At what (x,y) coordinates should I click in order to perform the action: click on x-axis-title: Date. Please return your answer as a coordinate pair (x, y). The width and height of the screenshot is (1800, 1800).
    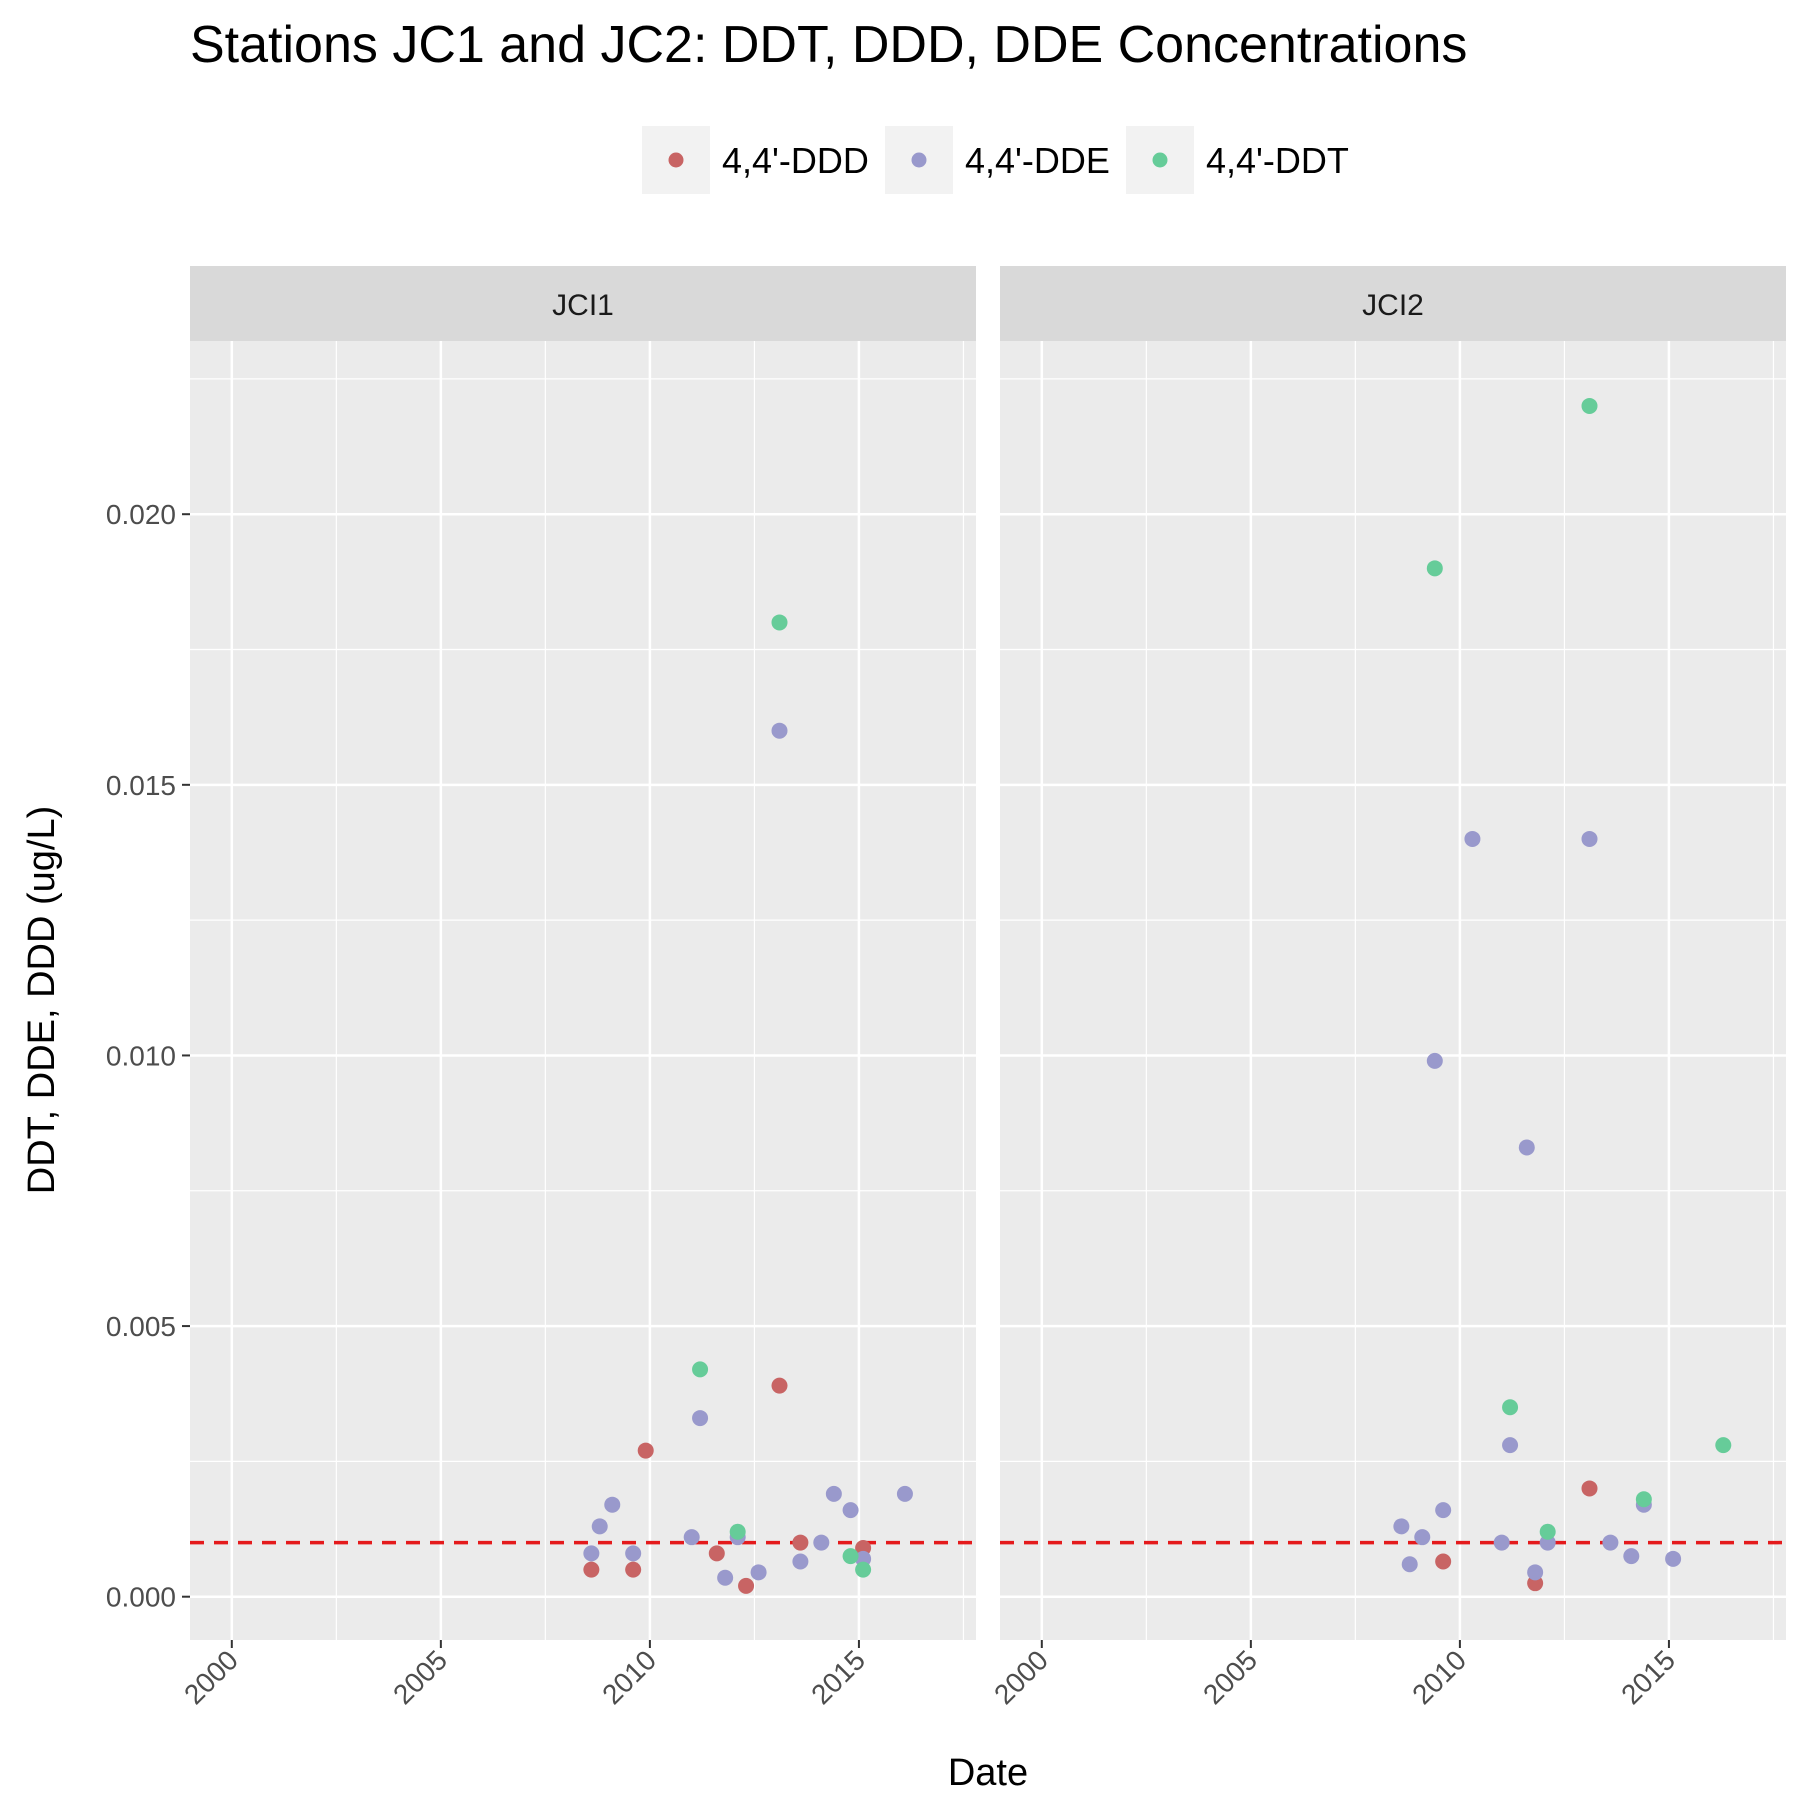
    Looking at the image, I should click on (988, 1773).